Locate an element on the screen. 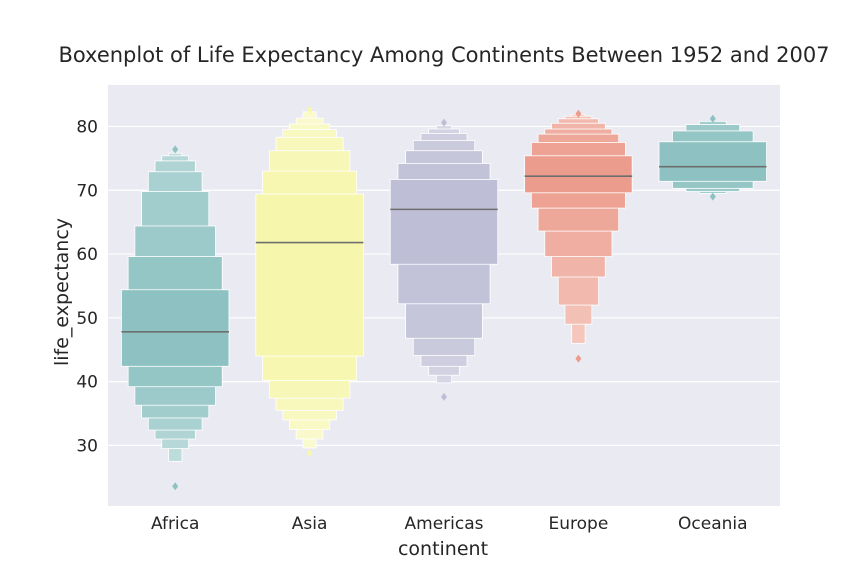  boxen-americas is located at coordinates (444, 259).